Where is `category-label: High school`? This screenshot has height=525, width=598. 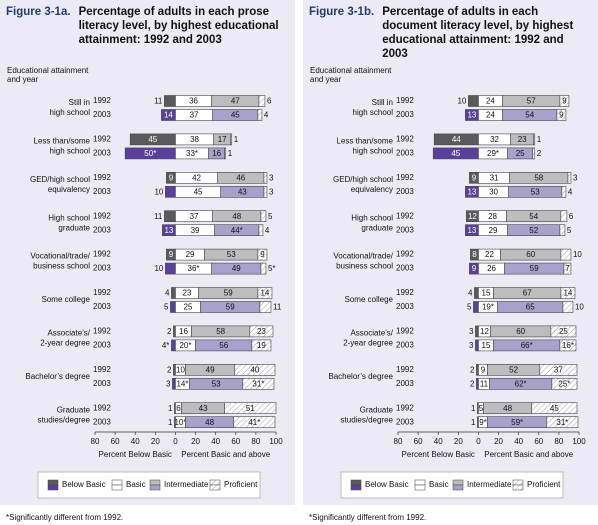 category-label: High school is located at coordinates (69, 217).